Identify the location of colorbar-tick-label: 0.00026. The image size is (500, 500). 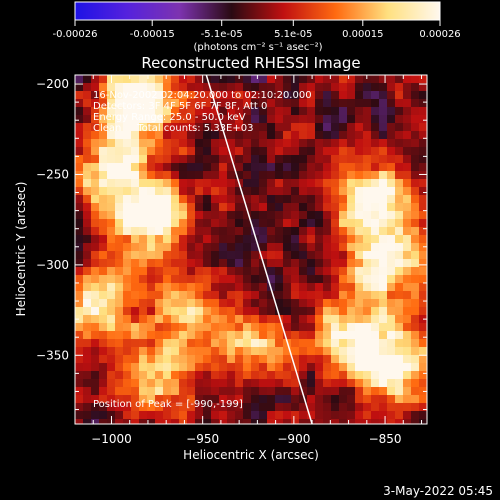
(439, 34).